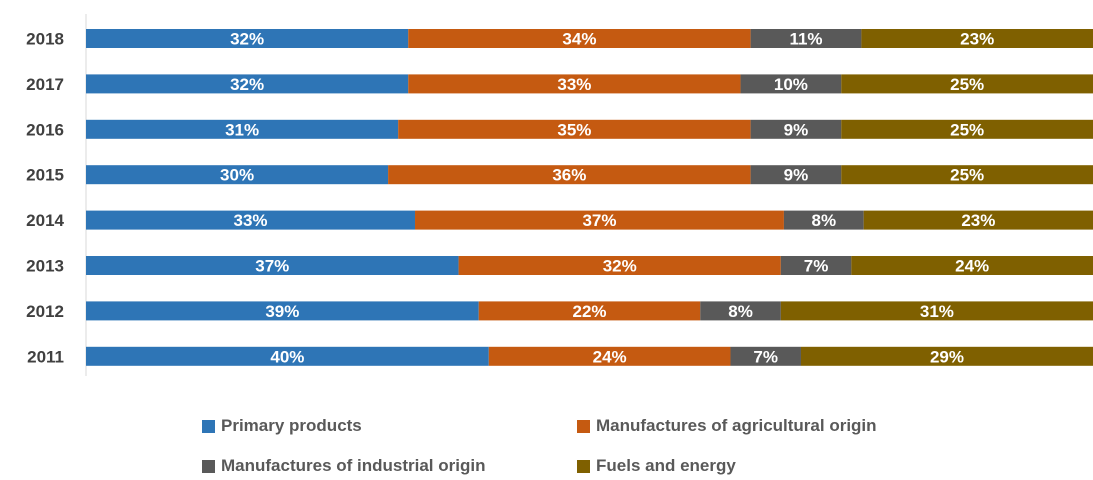 The image size is (1093, 480). What do you see at coordinates (45, 175) in the screenshot?
I see `y-tick-label: 2015` at bounding box center [45, 175].